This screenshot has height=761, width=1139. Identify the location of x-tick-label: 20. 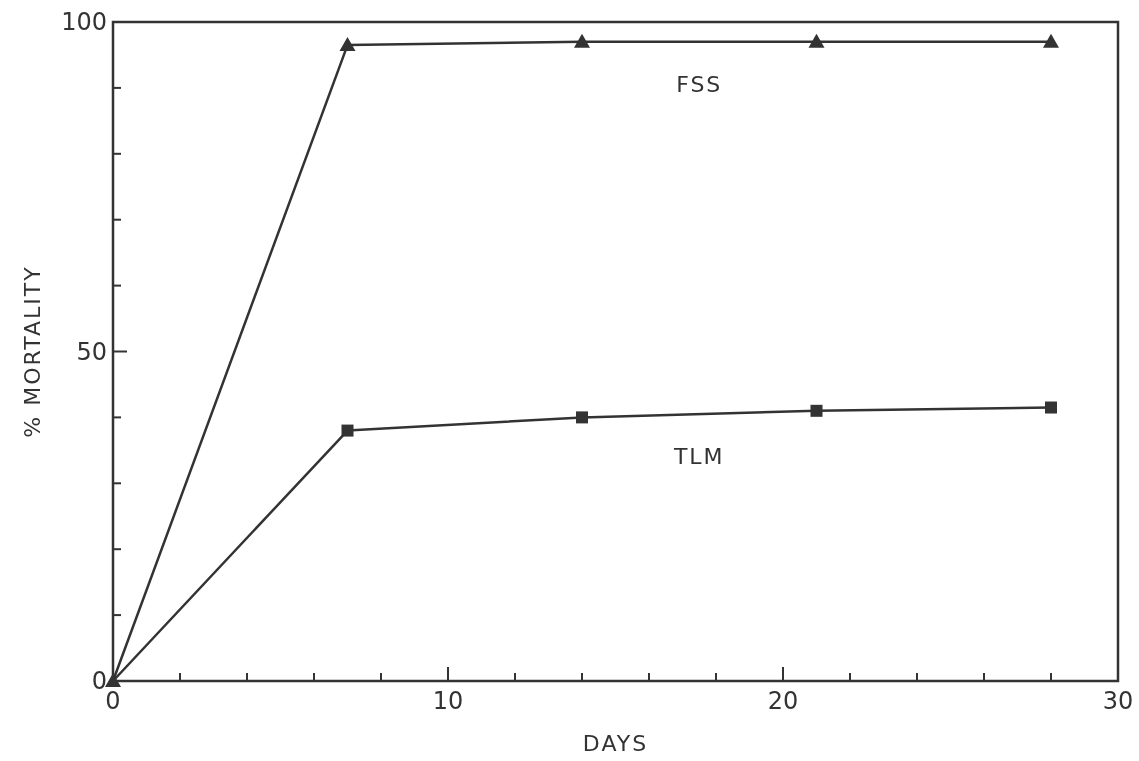
(783, 701).